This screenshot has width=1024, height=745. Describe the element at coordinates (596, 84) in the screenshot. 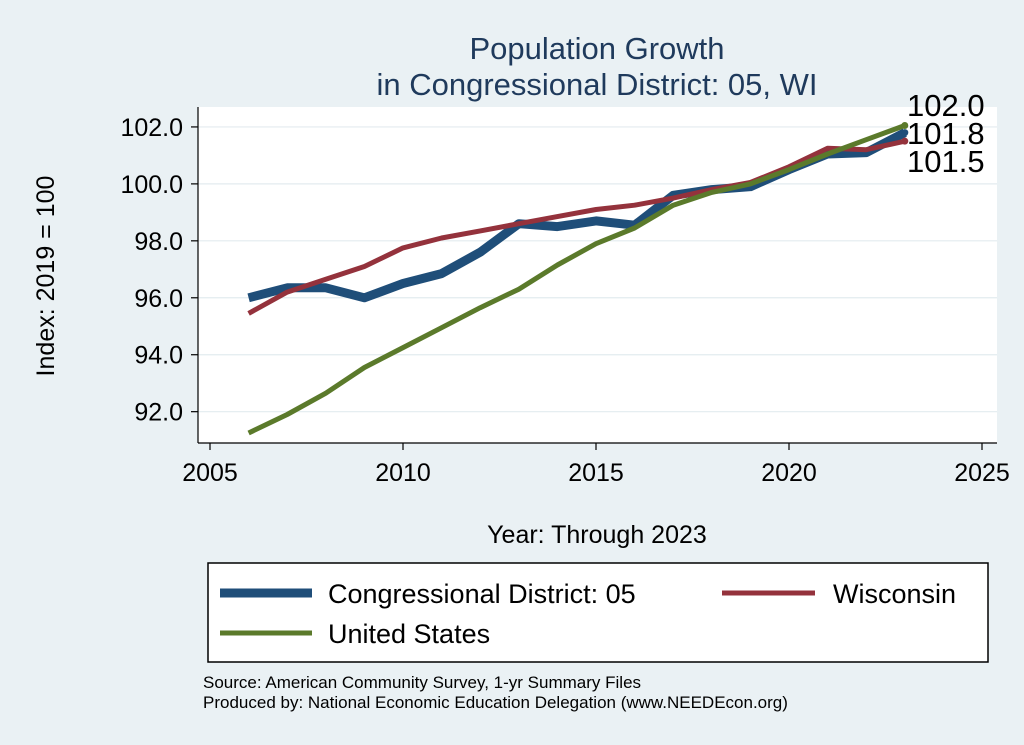

I see `chart-subtitle: in Congressional District: 05, WI` at that location.